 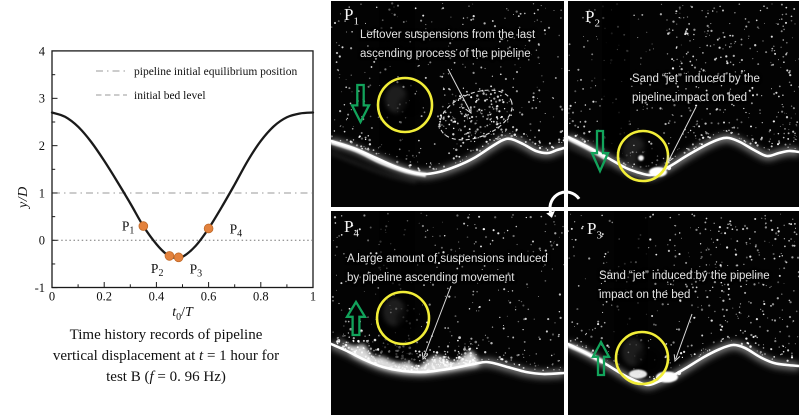 What do you see at coordinates (166, 377) in the screenshot?
I see `caption-line-3: test B (f = 0. 96 Hz)` at bounding box center [166, 377].